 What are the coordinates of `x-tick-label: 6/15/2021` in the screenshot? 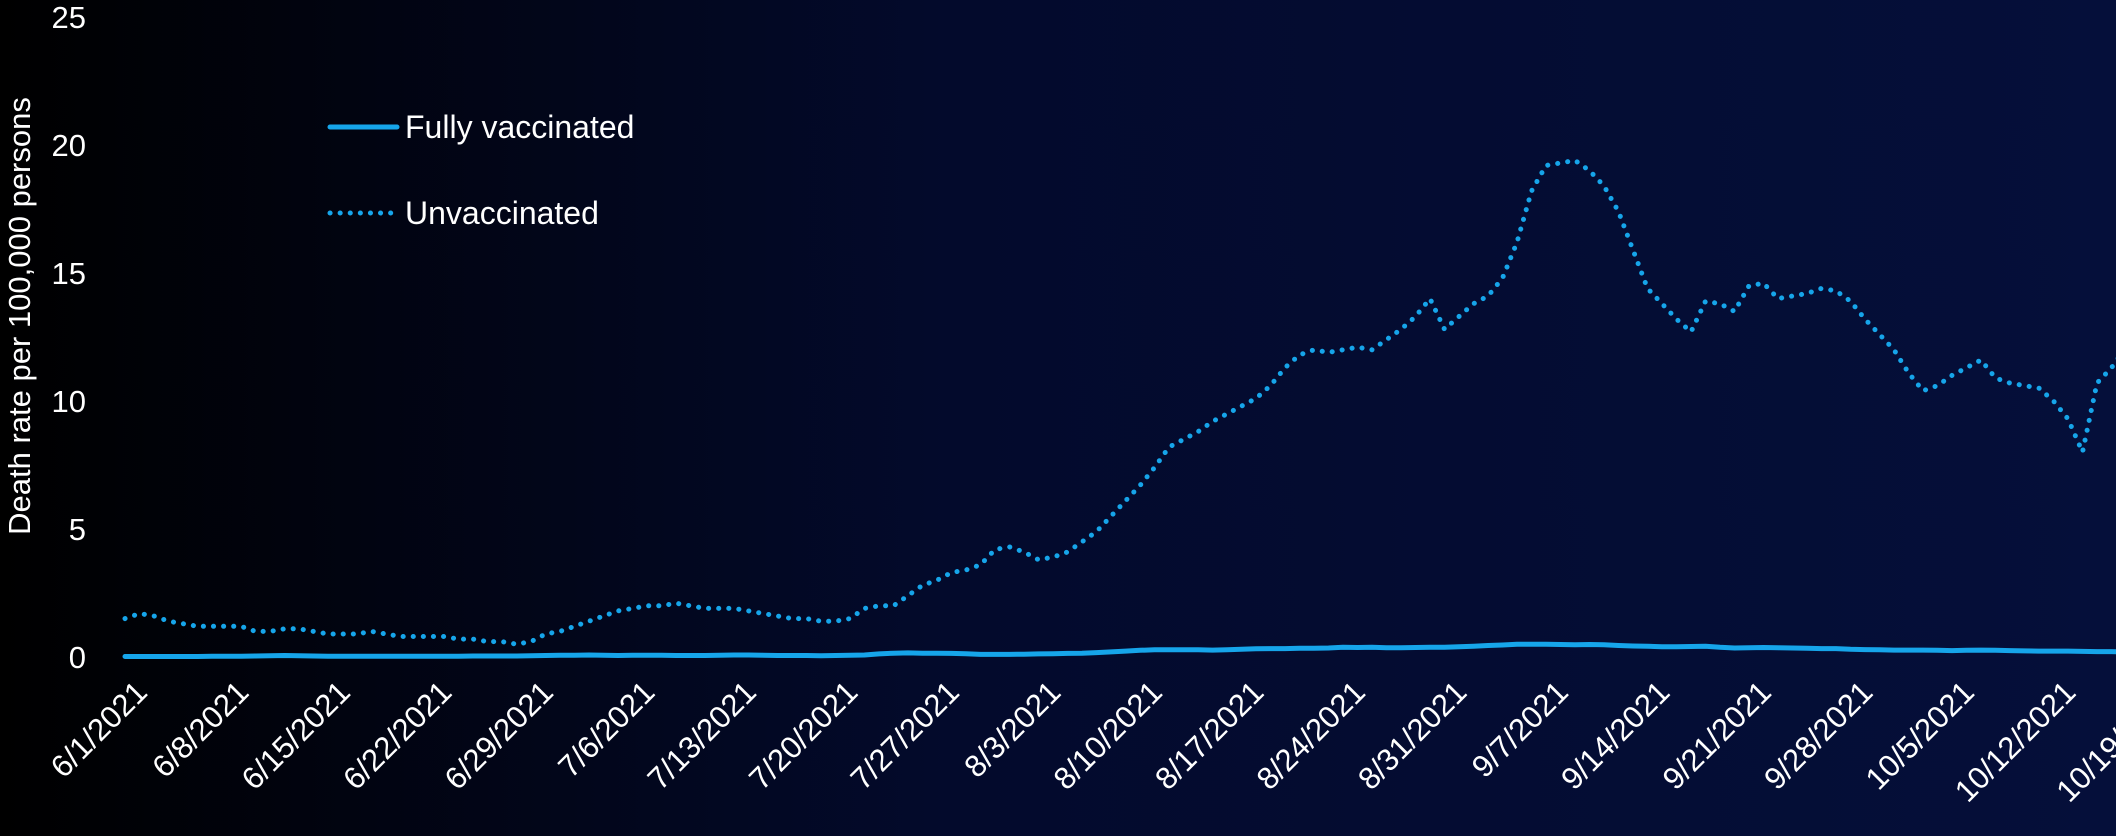 It's located at (296, 735).